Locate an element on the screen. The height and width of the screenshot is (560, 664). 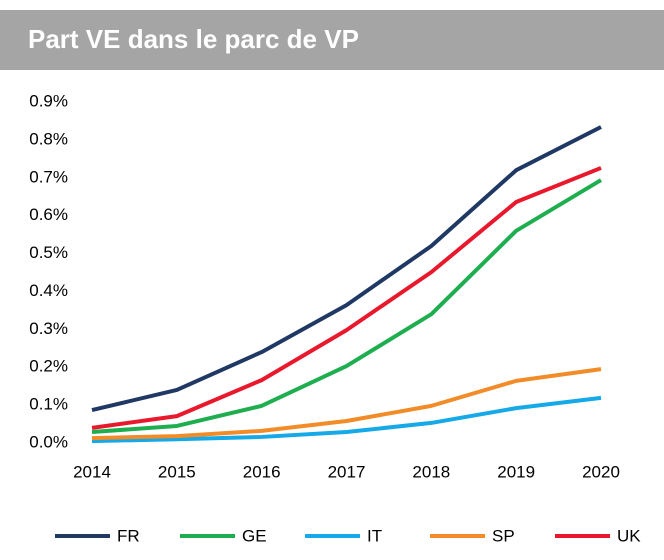
x-tick-label: 2020 is located at coordinates (601, 471).